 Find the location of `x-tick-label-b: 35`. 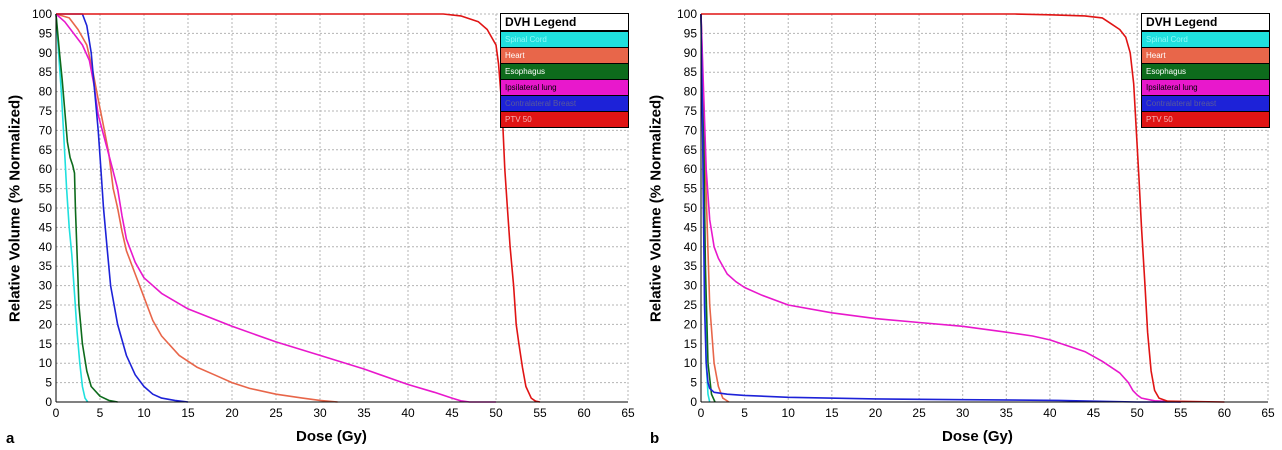

x-tick-label-b: 35 is located at coordinates (1007, 413).